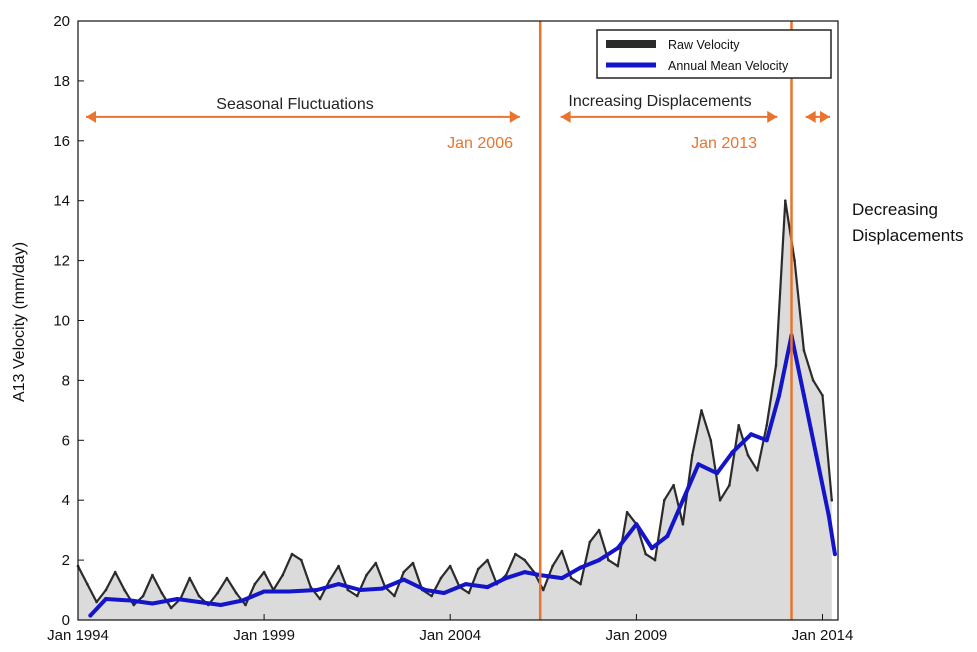 This screenshot has height=652, width=977. I want to click on y-tick-label: 16, so click(61, 141).